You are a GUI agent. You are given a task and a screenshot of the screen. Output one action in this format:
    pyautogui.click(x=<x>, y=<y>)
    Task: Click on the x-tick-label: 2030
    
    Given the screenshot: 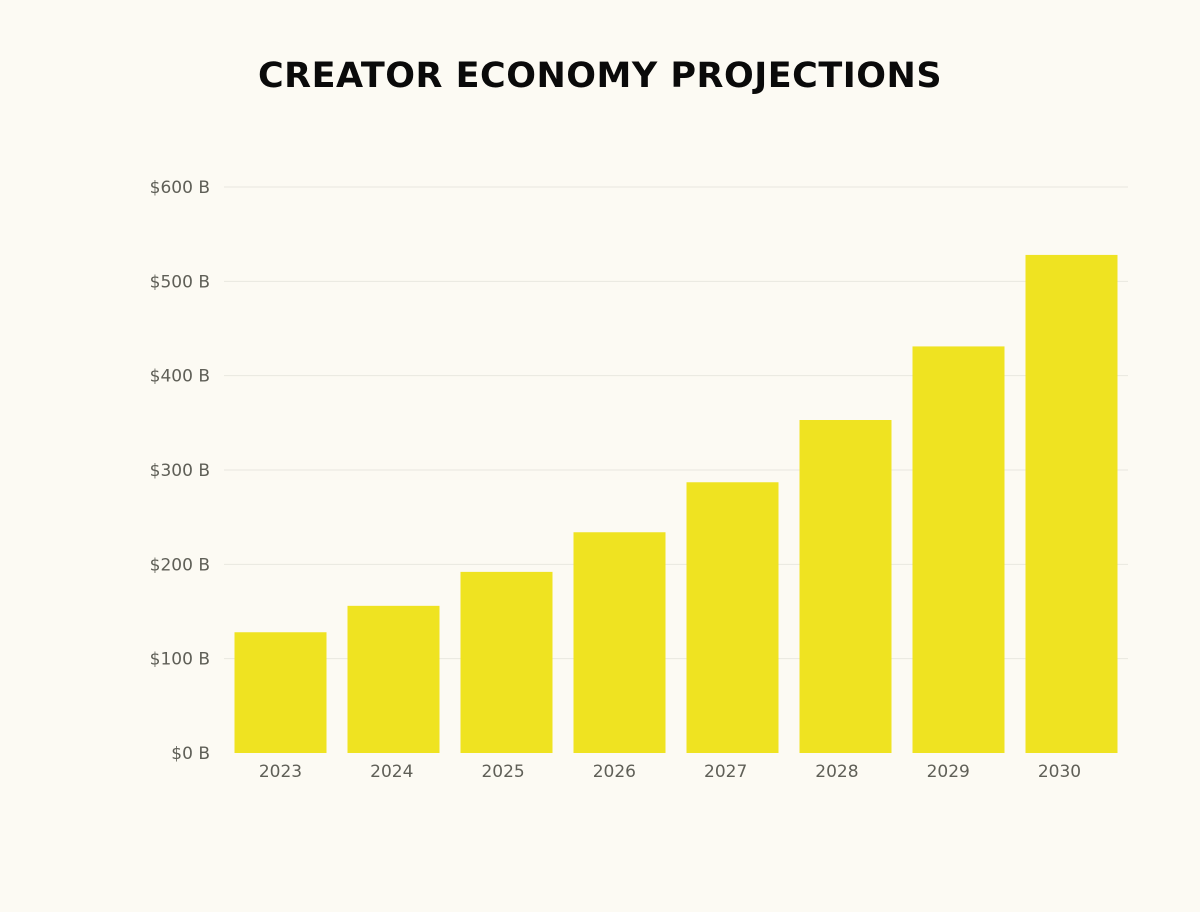 What is the action you would take?
    pyautogui.click(x=1059, y=772)
    